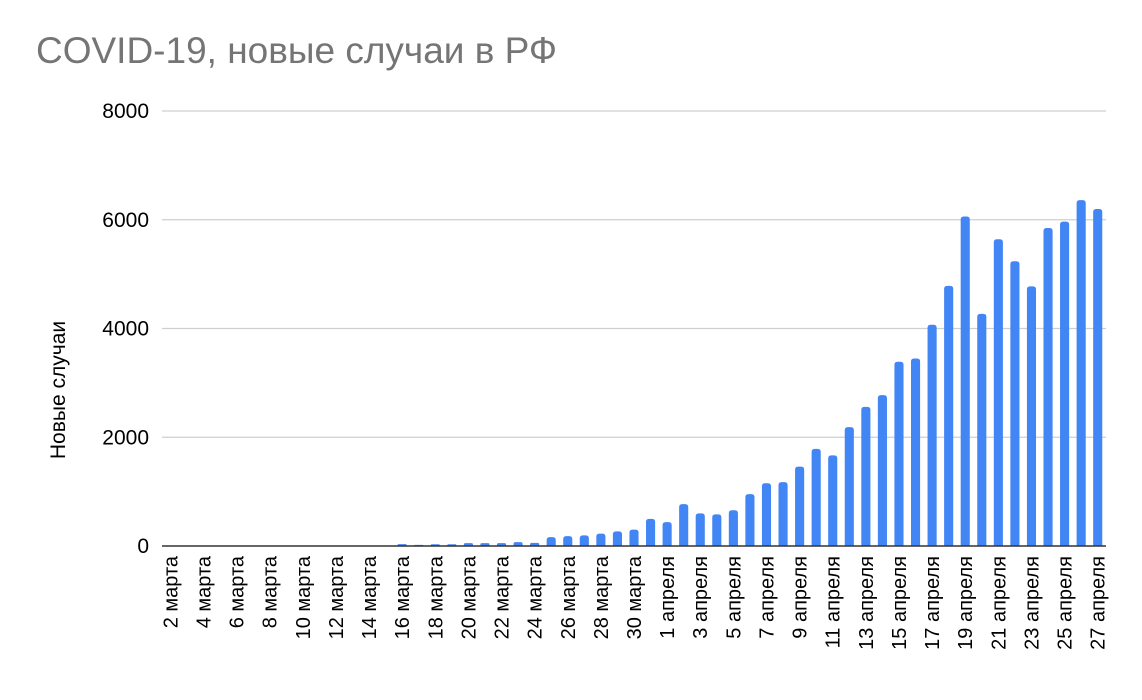  I want to click on bar-13 апреля, so click(866, 476).